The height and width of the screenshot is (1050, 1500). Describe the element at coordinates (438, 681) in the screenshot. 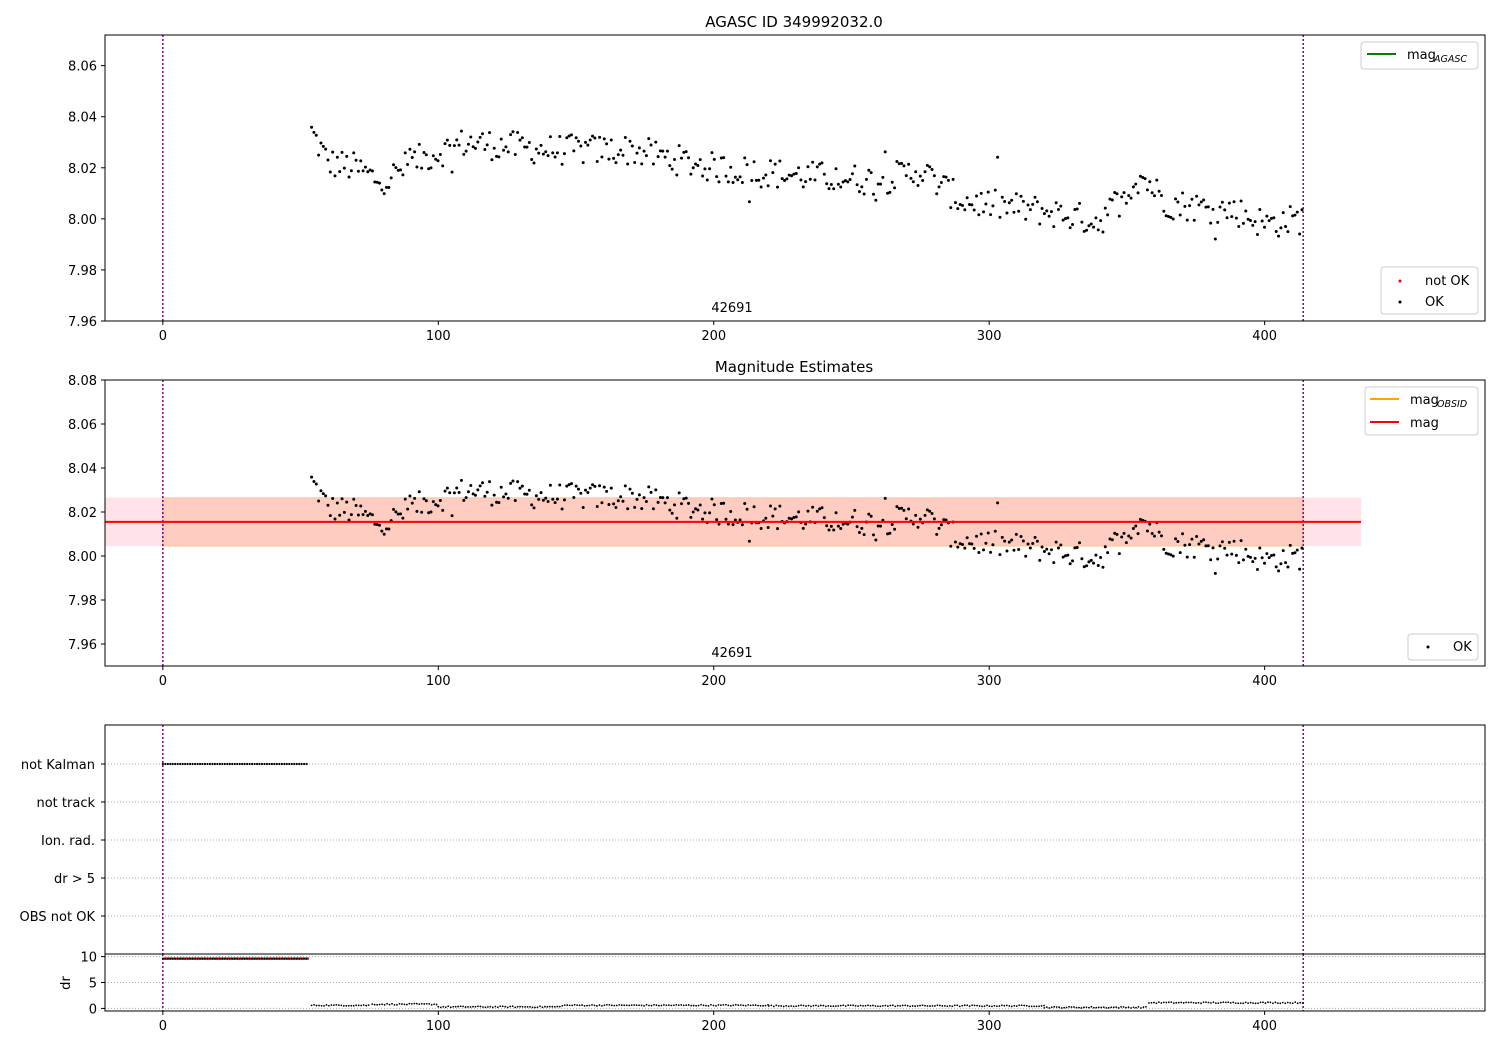

I see `p2-xtick-label: 100` at that location.